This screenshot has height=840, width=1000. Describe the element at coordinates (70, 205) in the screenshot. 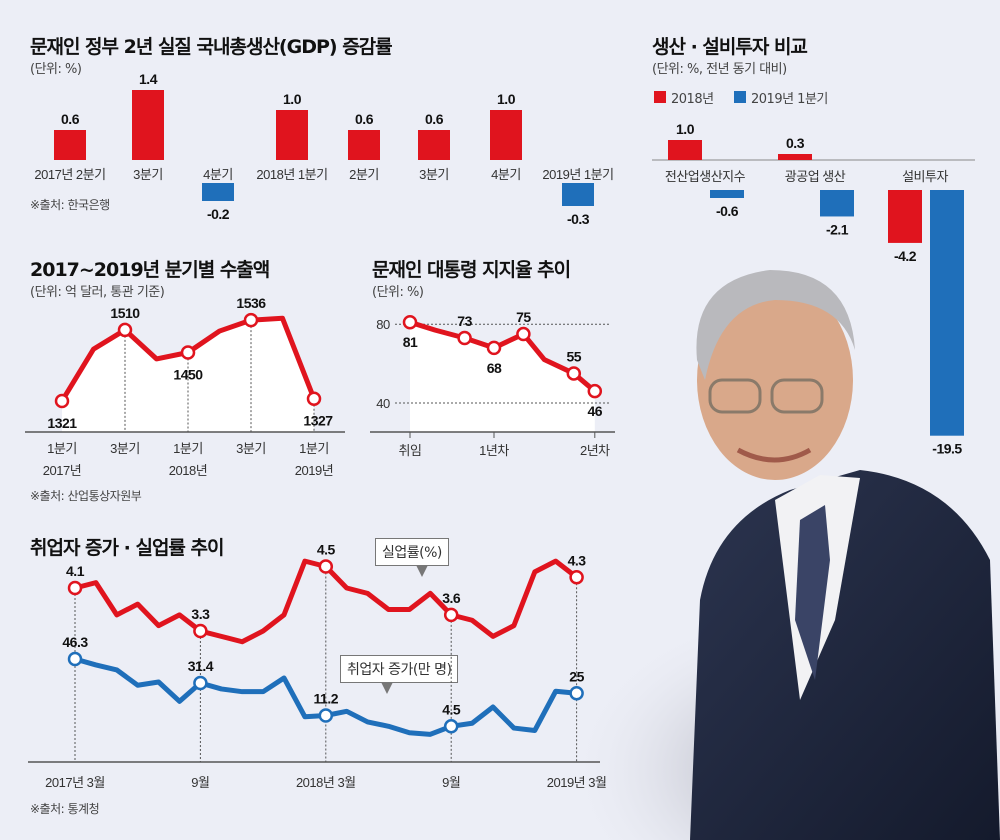

I see `gdp-chart-source: ※출처: 한국은행` at that location.